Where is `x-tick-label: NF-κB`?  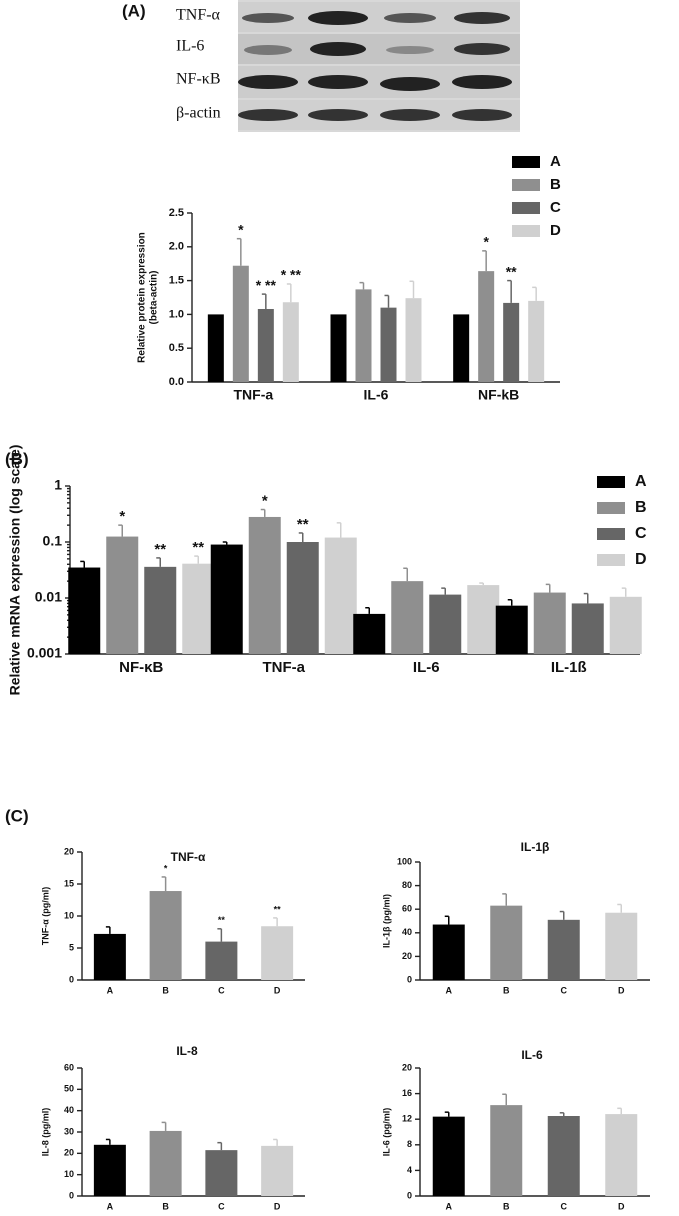 x-tick-label: NF-κB is located at coordinates (141, 667).